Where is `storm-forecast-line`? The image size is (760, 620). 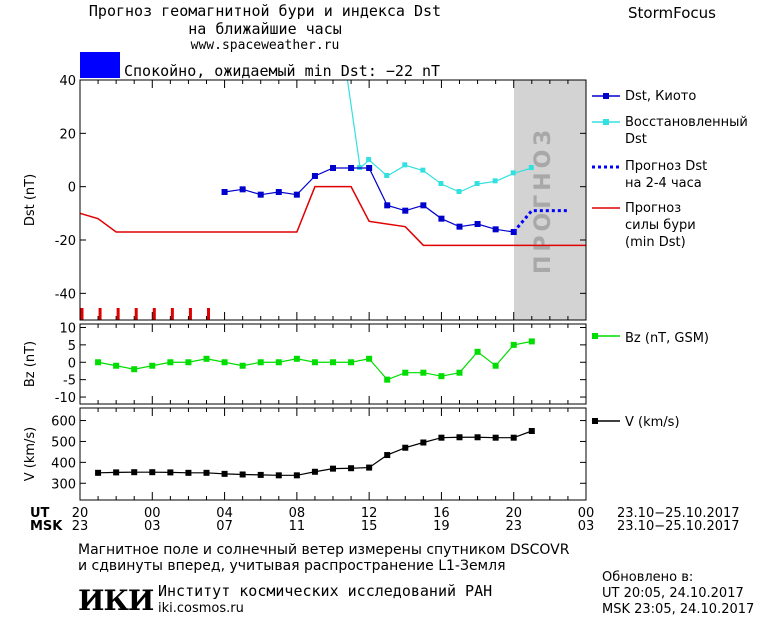
storm-forecast-line is located at coordinates (332, 216).